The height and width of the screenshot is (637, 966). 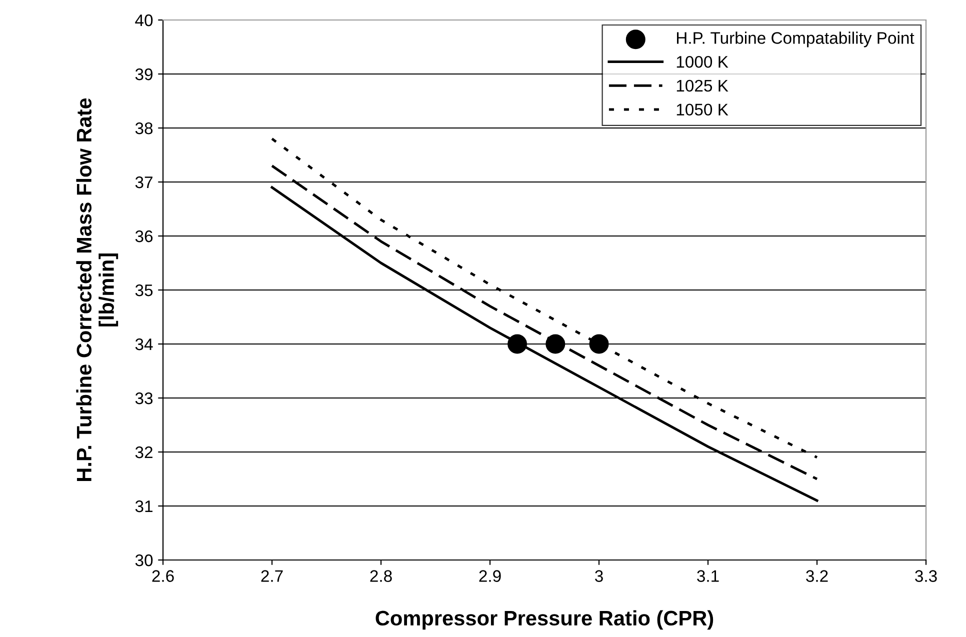 What do you see at coordinates (163, 576) in the screenshot?
I see `x-tick-label: 2.6` at bounding box center [163, 576].